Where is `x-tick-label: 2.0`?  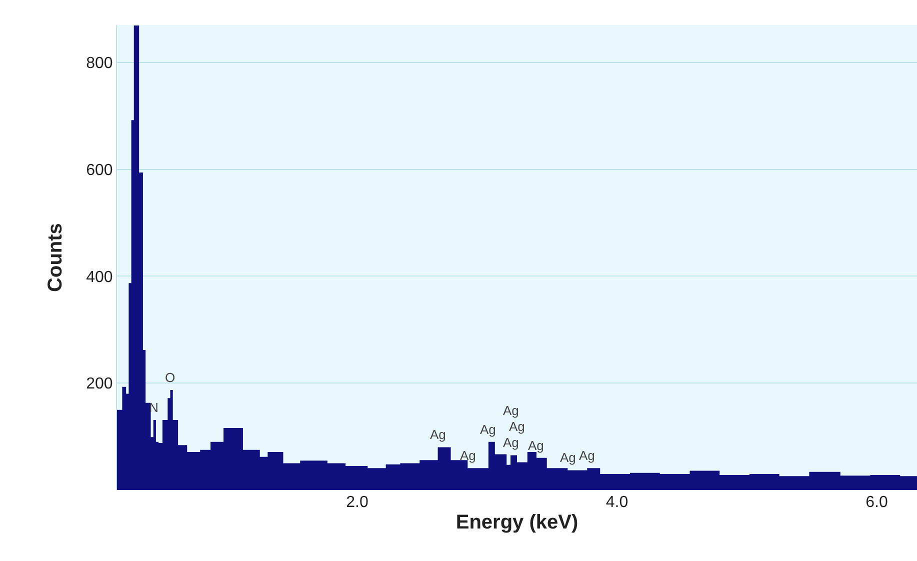 x-tick-label: 2.0 is located at coordinates (357, 502).